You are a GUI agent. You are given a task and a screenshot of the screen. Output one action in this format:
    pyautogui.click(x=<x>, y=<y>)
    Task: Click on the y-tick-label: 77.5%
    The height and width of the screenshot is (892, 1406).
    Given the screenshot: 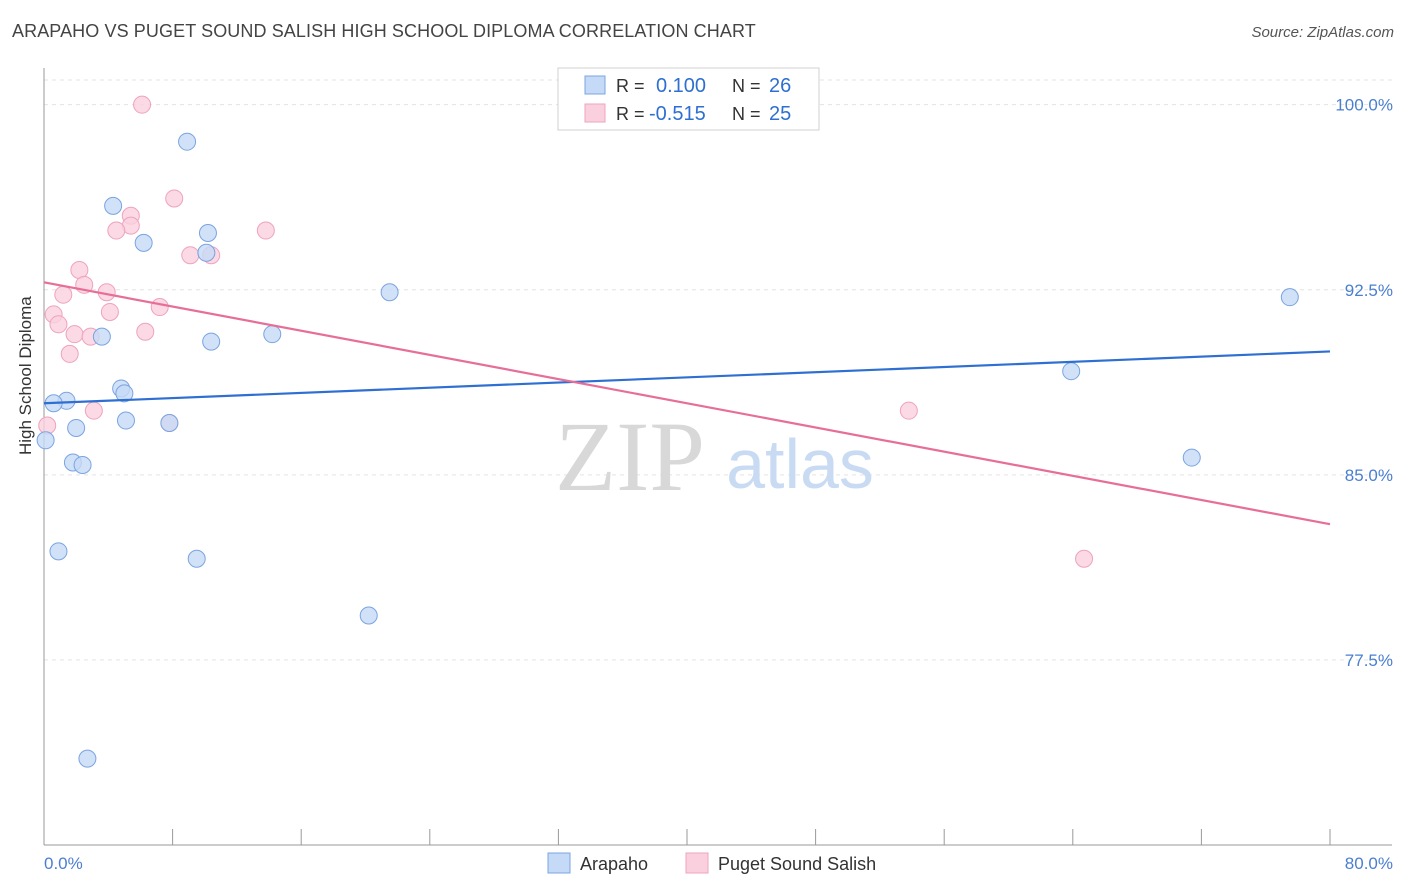 What is the action you would take?
    pyautogui.click(x=1369, y=660)
    